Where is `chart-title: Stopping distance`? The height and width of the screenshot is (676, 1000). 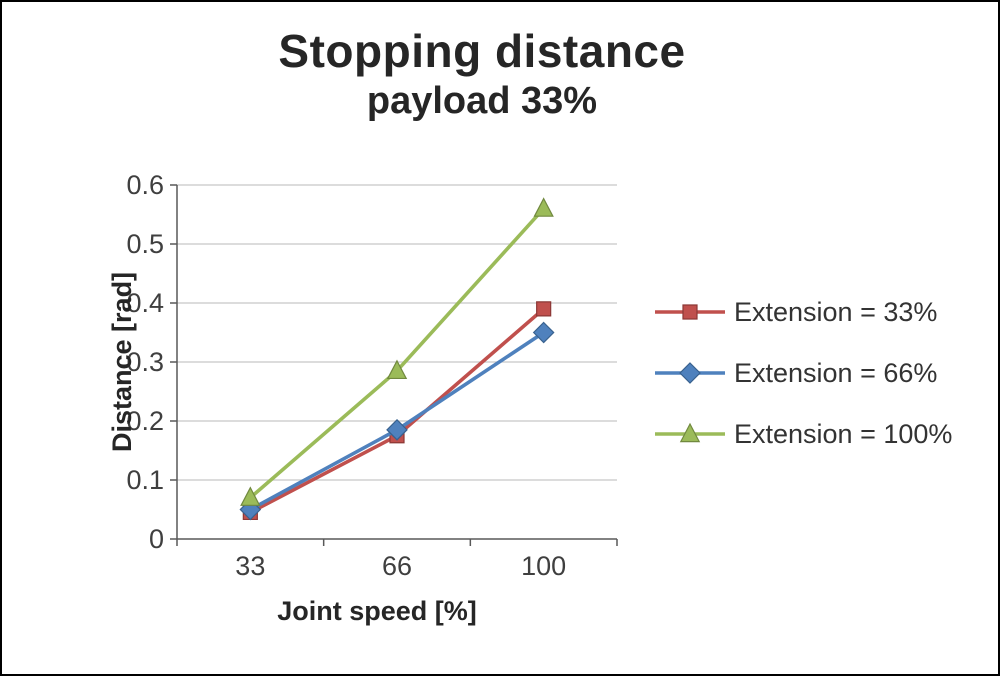
chart-title: Stopping distance is located at coordinates (482, 51).